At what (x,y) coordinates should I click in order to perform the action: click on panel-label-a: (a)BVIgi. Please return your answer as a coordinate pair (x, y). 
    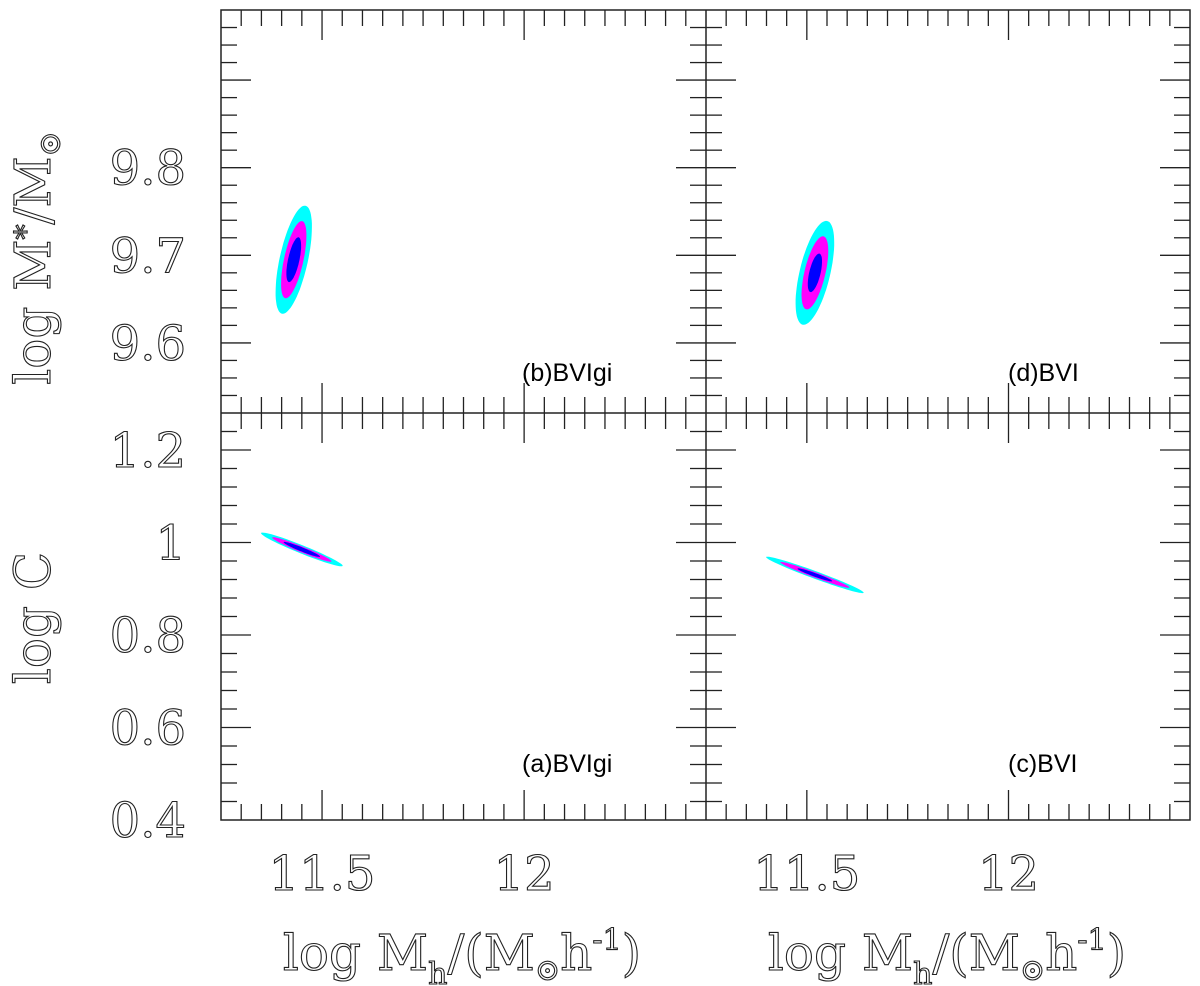
    Looking at the image, I should click on (567, 764).